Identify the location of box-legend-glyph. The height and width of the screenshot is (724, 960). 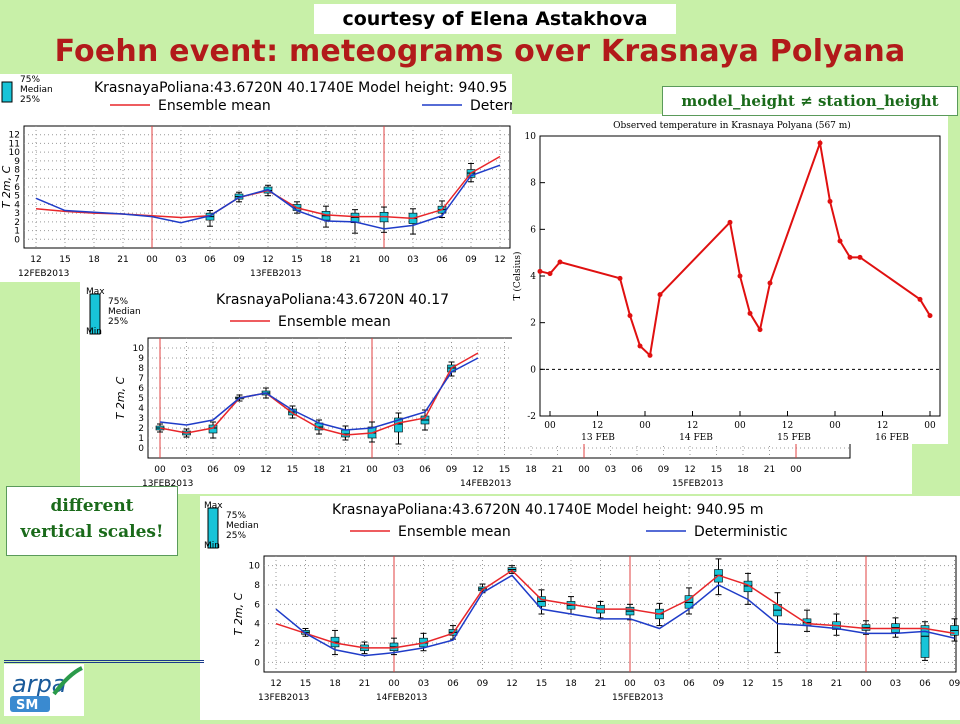
(95, 314).